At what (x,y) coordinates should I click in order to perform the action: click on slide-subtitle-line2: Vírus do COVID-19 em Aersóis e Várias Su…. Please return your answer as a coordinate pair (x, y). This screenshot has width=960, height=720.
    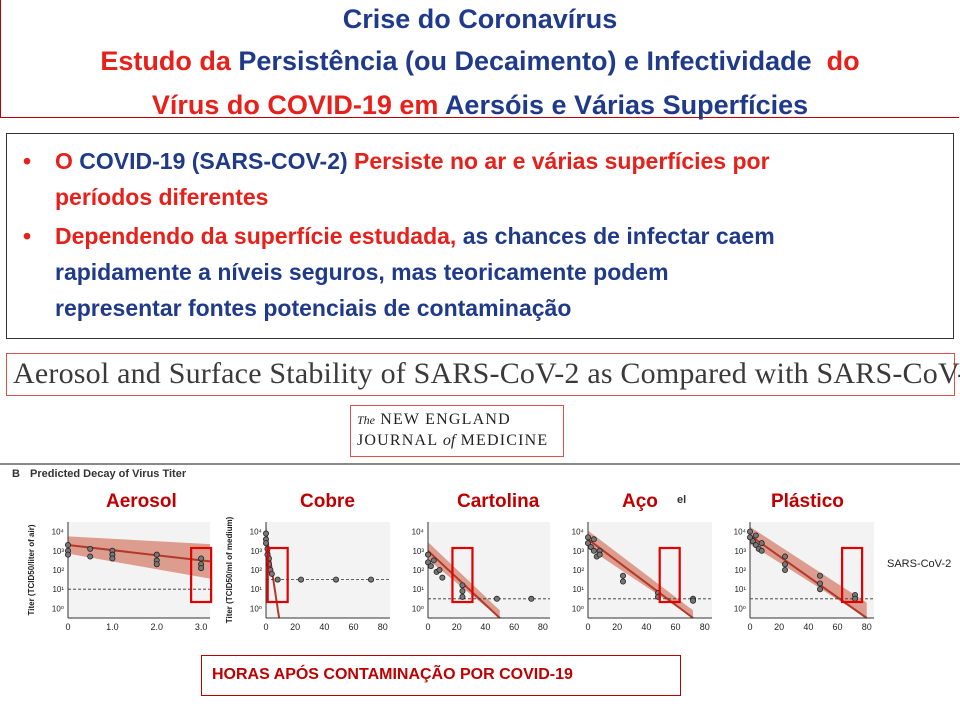
    Looking at the image, I should click on (480, 105).